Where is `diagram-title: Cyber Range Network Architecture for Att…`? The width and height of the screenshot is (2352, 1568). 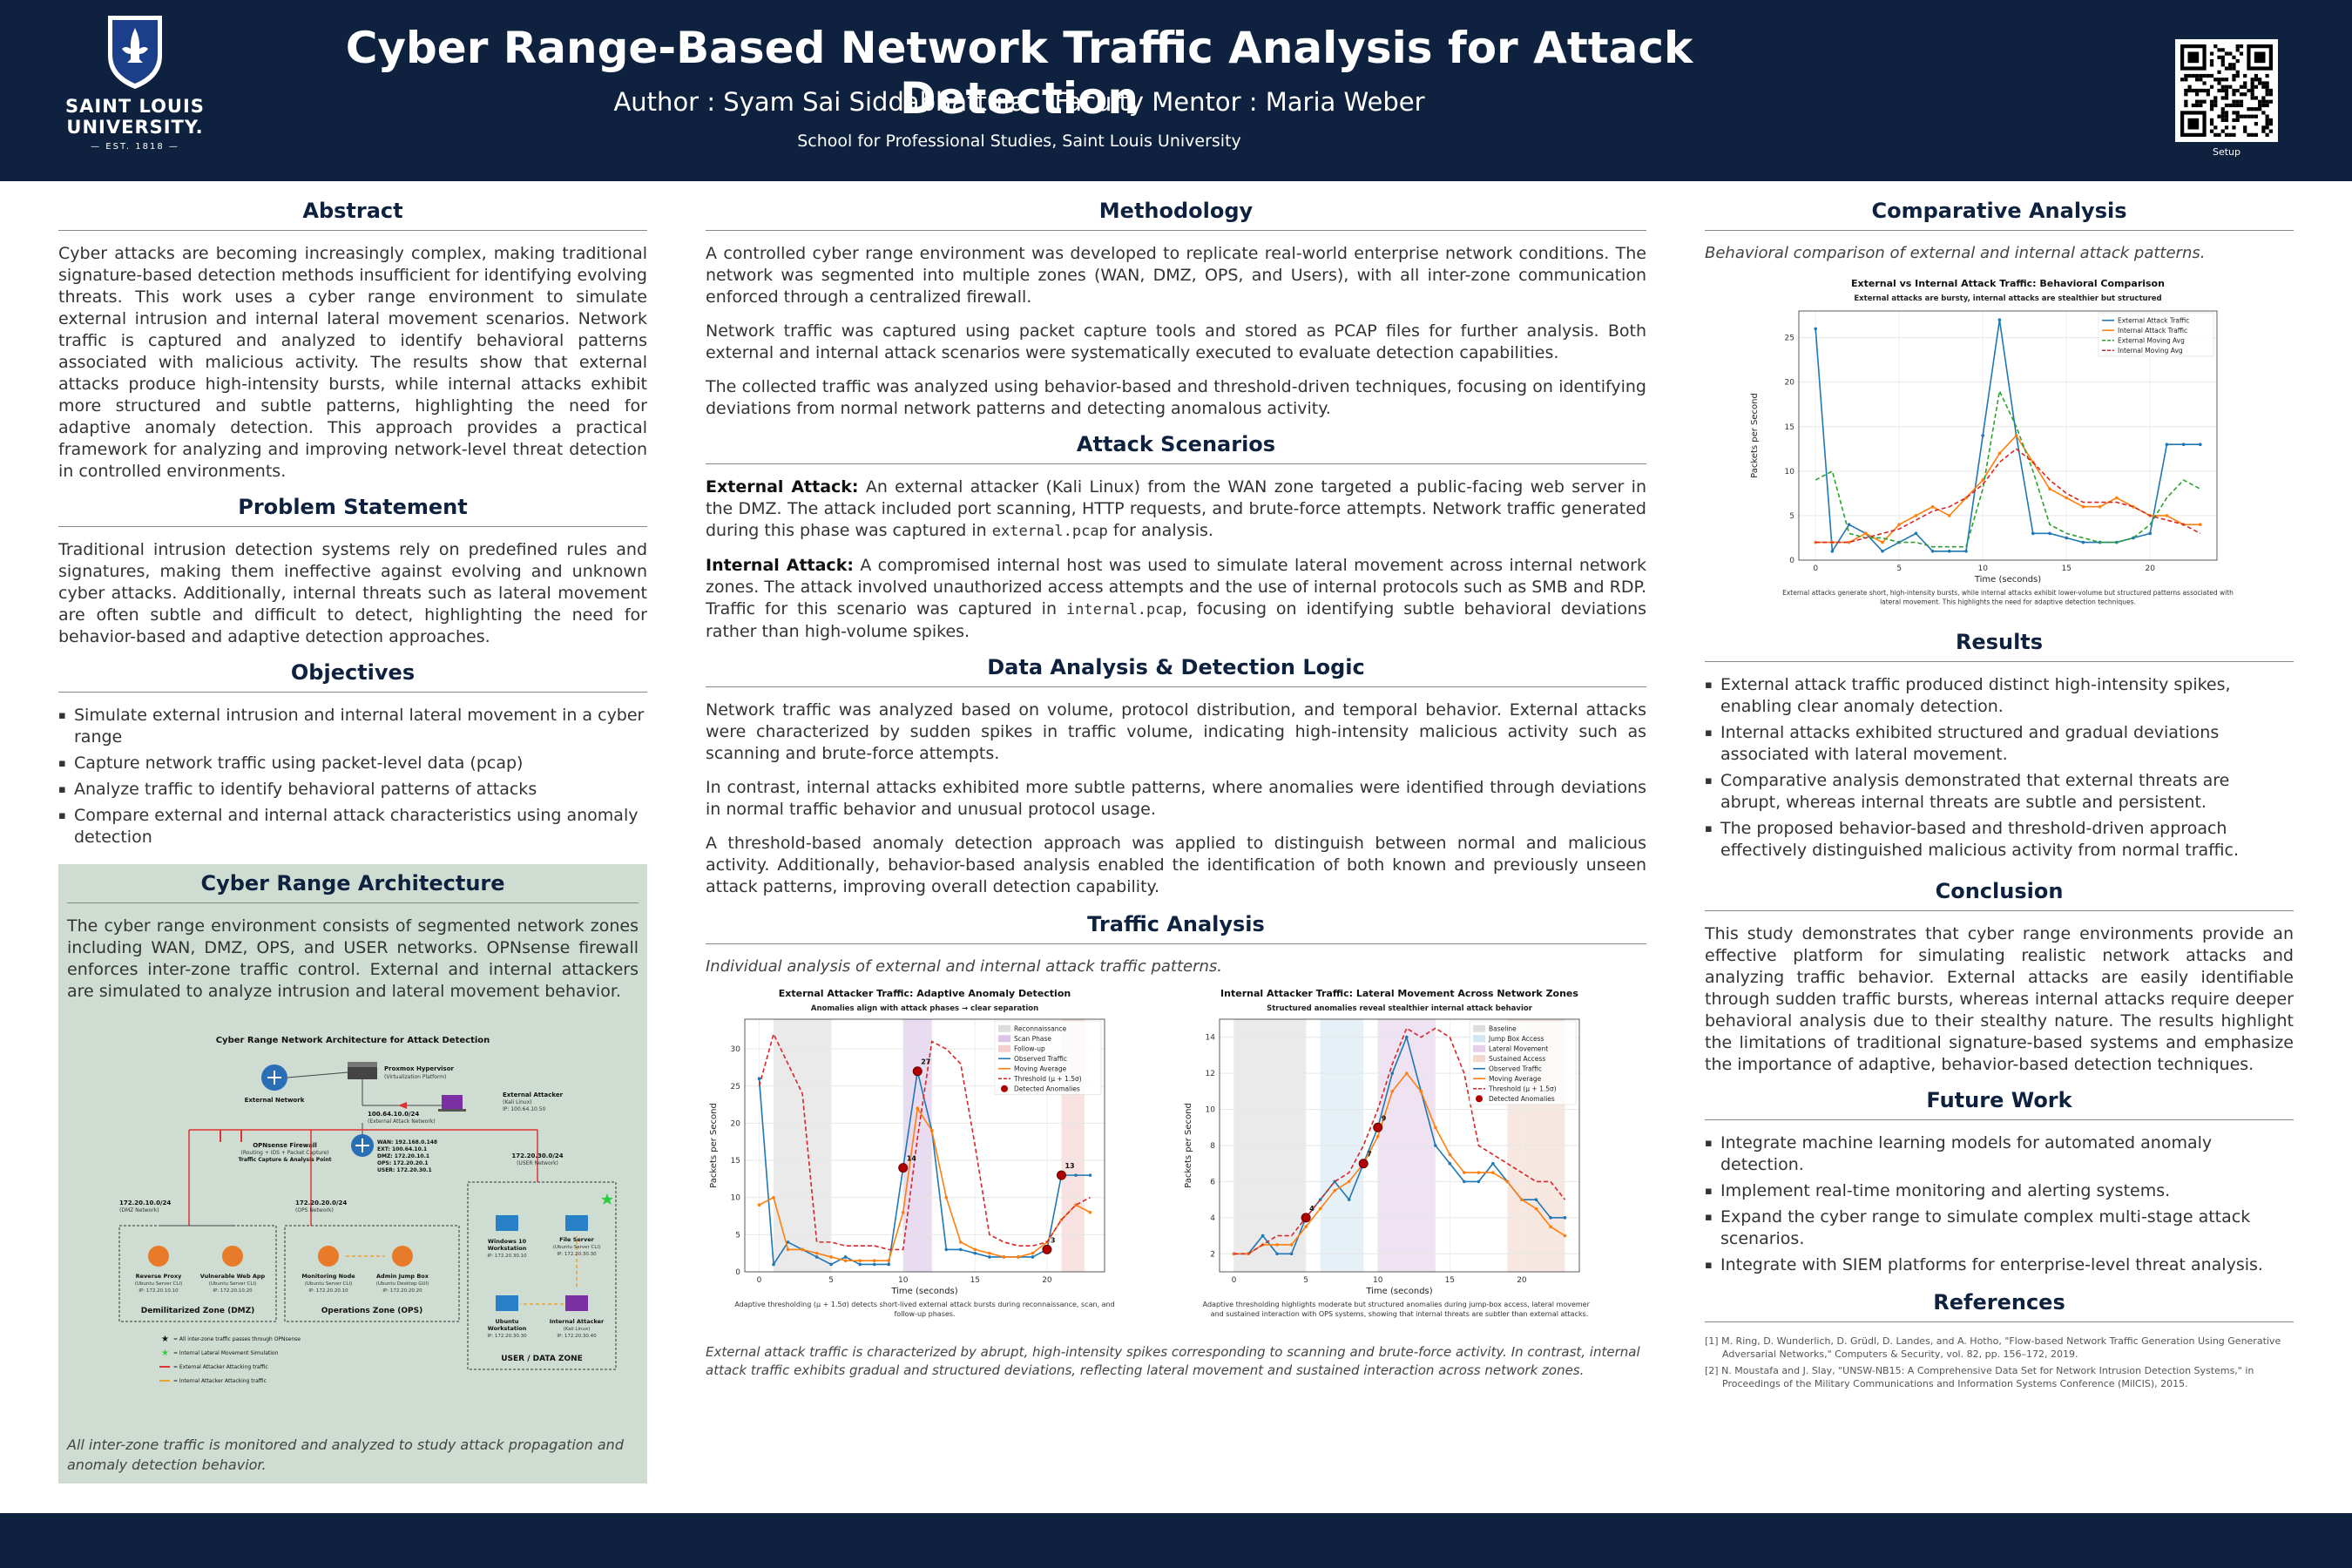 diagram-title: Cyber Range Network Architecture for Att… is located at coordinates (353, 1040).